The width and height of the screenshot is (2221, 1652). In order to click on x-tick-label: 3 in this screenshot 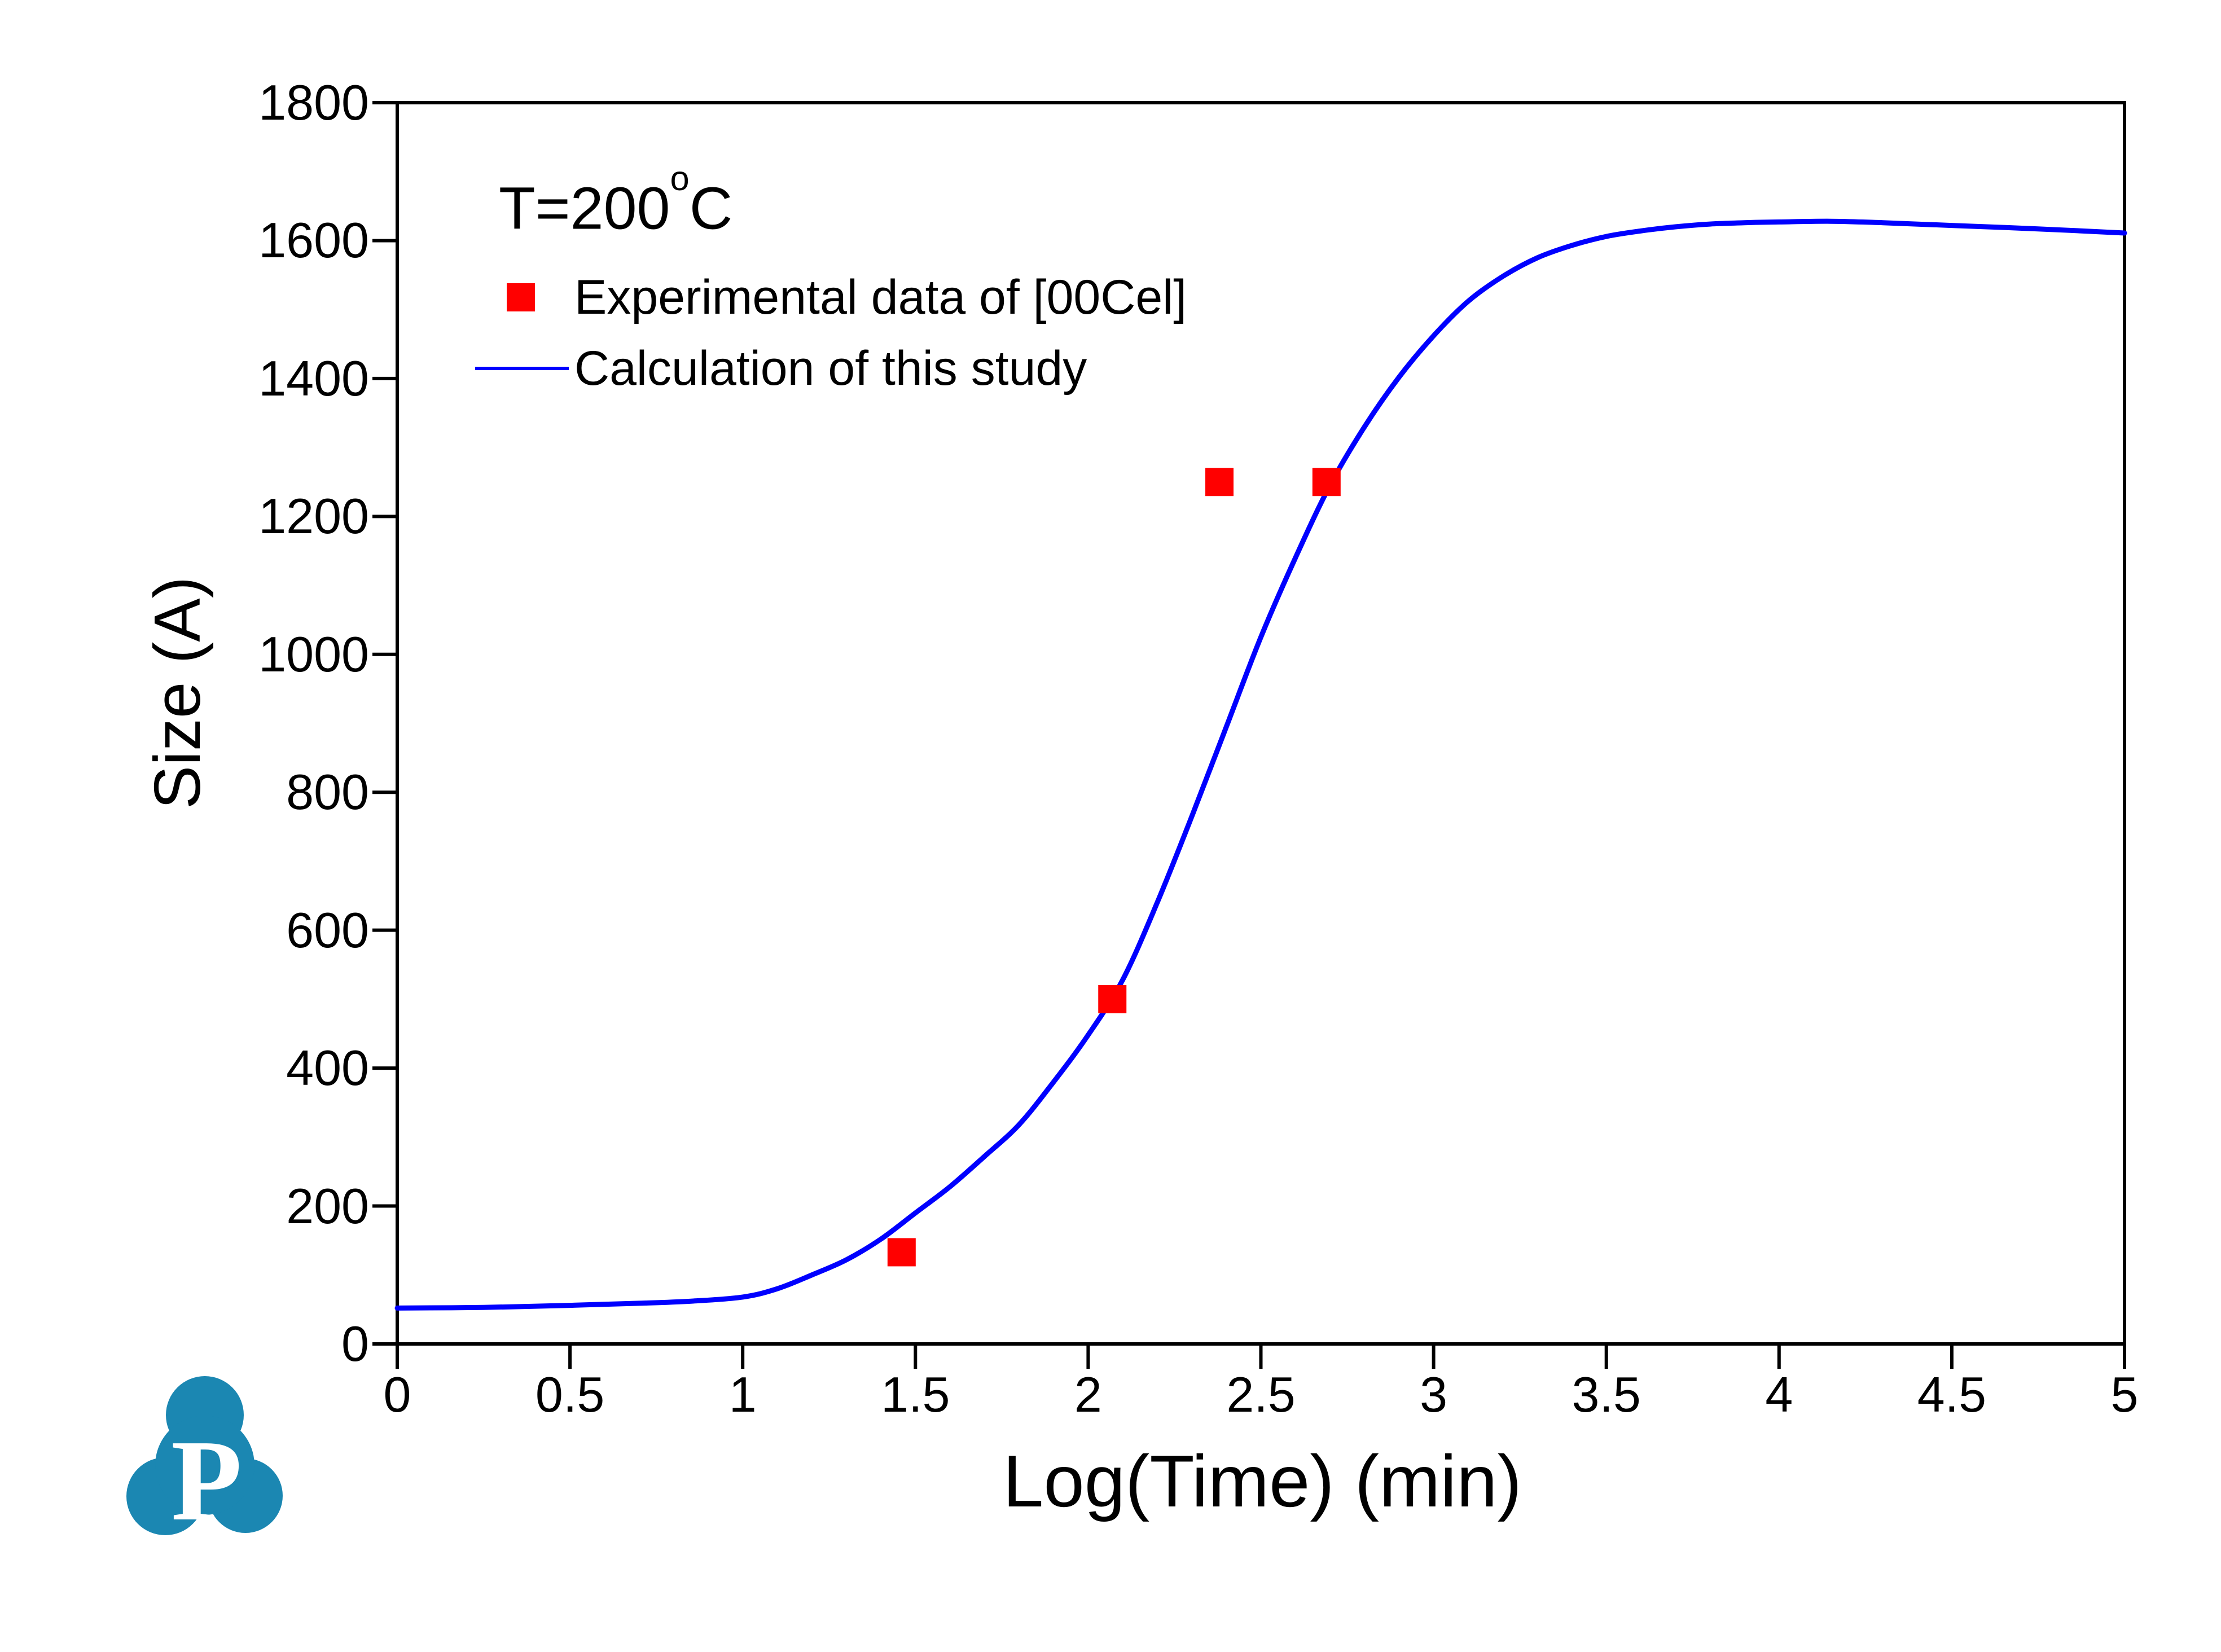, I will do `click(1434, 1394)`.